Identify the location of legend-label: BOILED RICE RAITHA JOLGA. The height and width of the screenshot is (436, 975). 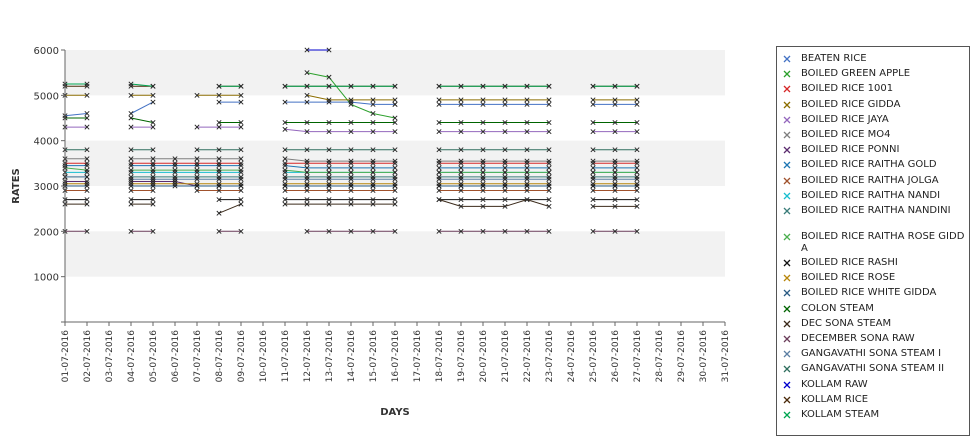
(870, 180).